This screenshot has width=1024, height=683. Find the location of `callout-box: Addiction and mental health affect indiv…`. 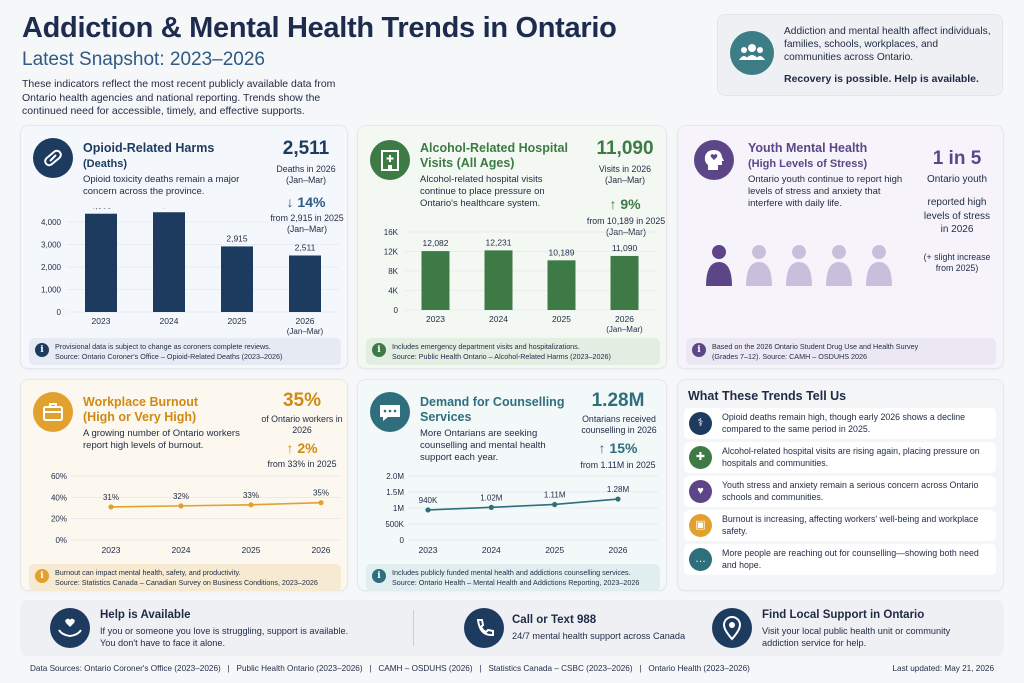

callout-box: Addiction and mental health affect indiv… is located at coordinates (860, 55).